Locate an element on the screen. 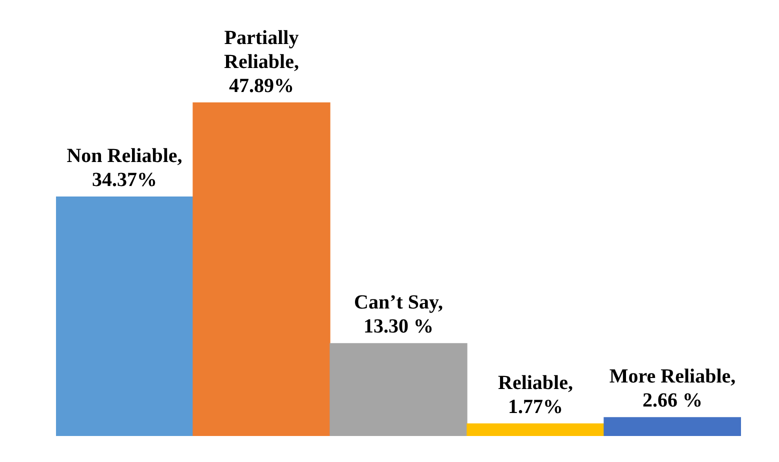  data-label: Partially Reliable, 47.89% is located at coordinates (261, 61).